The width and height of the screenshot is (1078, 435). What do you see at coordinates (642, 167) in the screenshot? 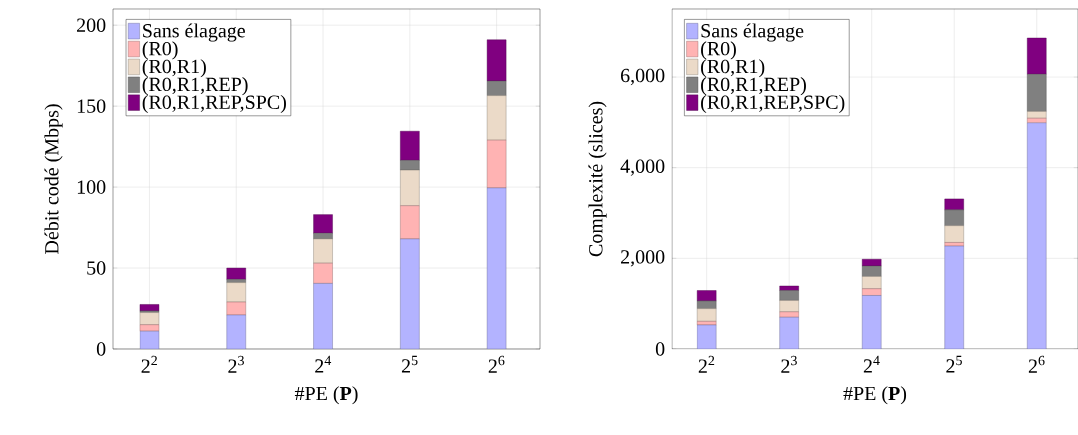
I see `y-tick-label: 4,000` at bounding box center [642, 167].